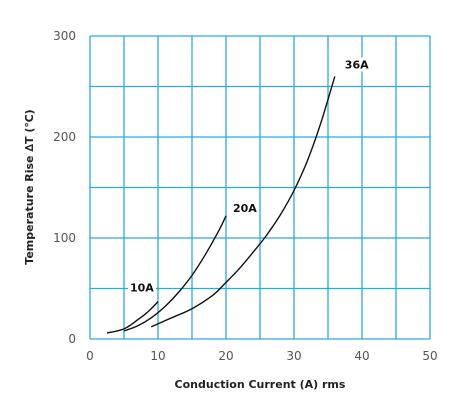 The width and height of the screenshot is (450, 410). I want to click on x-tick-label: 50, so click(429, 356).